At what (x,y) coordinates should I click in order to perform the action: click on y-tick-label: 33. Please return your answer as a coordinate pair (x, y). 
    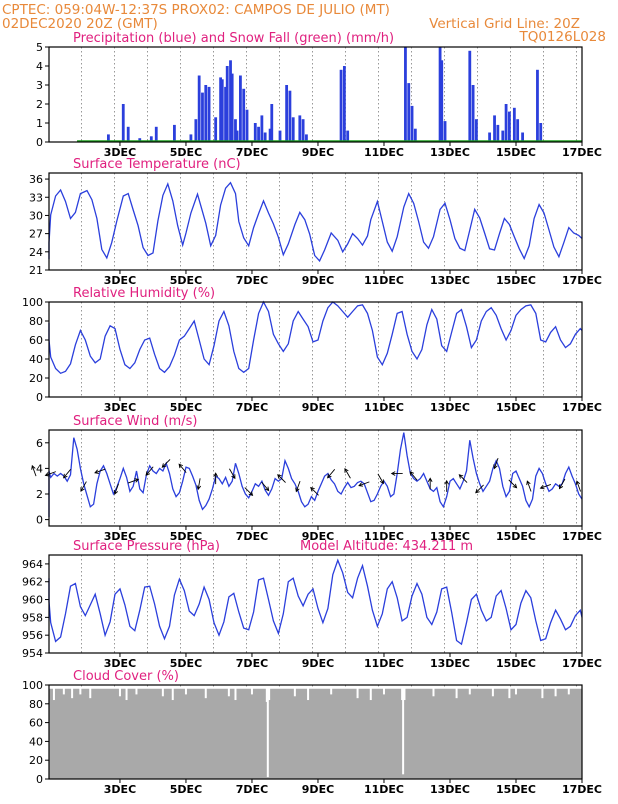
    Looking at the image, I should click on (36, 197).